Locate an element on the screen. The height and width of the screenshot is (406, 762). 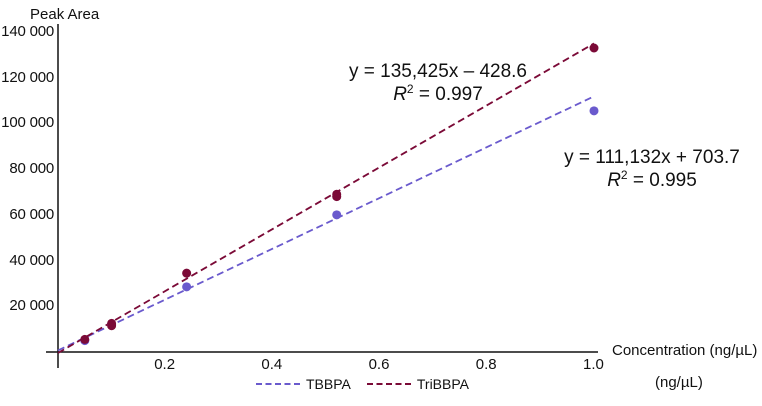
x-tick-label: 0.8 is located at coordinates (486, 364).